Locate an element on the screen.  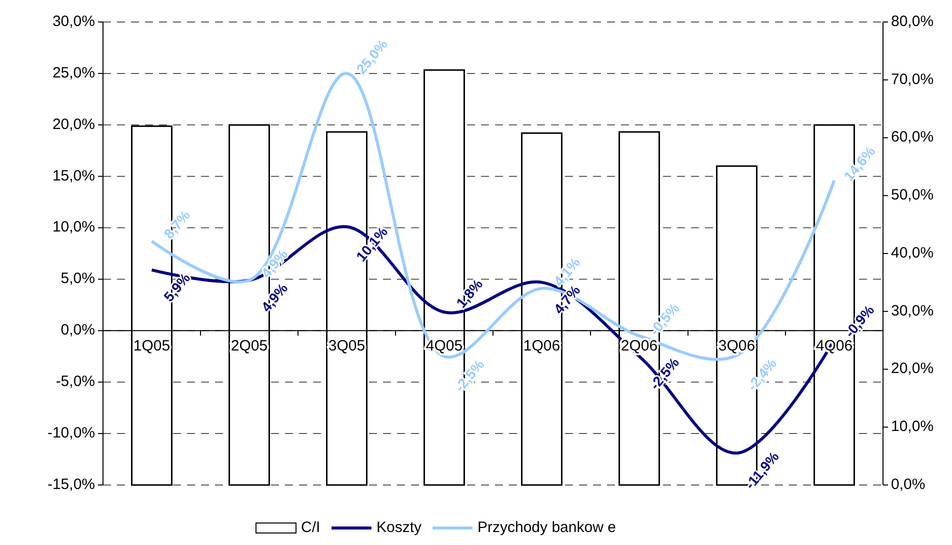
x-tick-label: 1Q06 is located at coordinates (541, 346).